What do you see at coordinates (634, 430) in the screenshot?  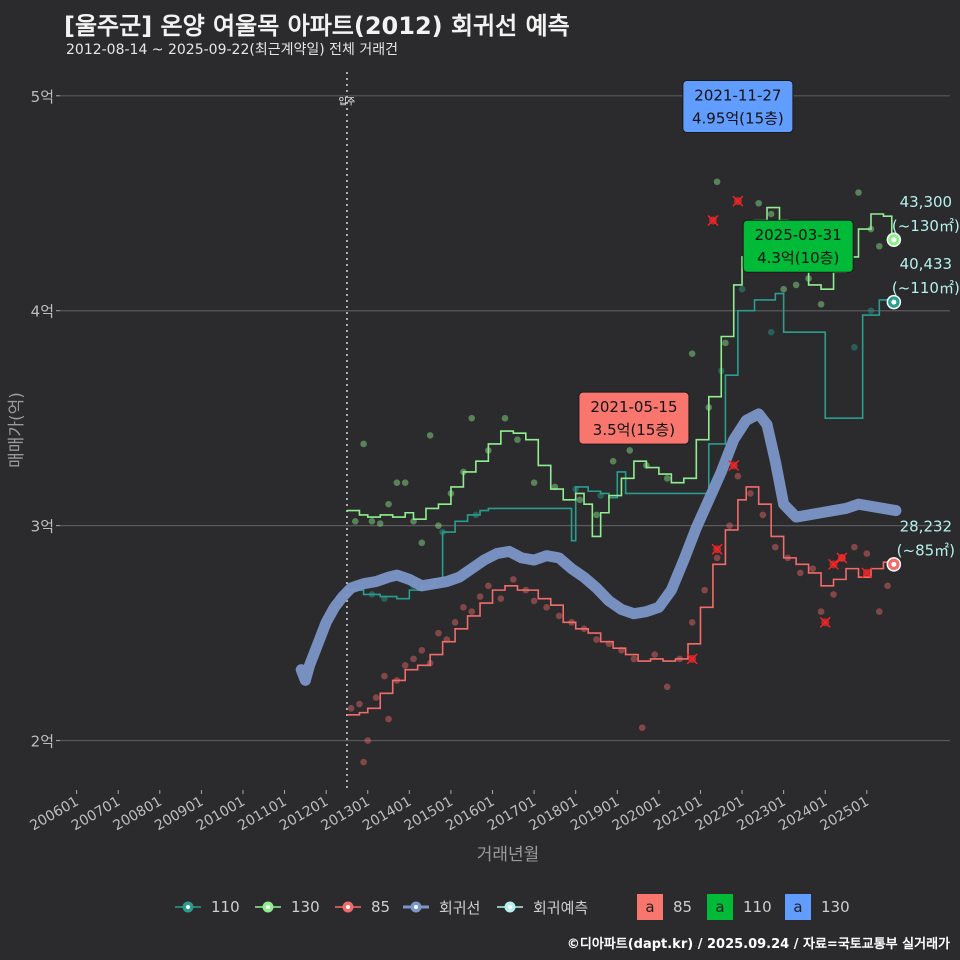 I see `annotation-price: 3.5억(15층)` at bounding box center [634, 430].